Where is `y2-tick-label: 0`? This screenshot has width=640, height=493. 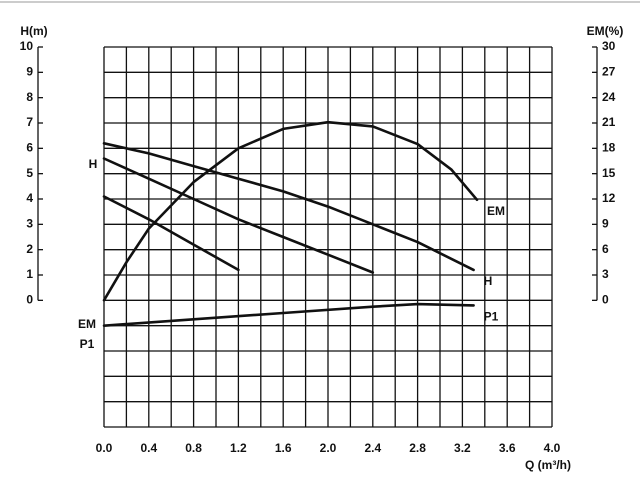 y2-tick-label: 0 is located at coordinates (605, 300).